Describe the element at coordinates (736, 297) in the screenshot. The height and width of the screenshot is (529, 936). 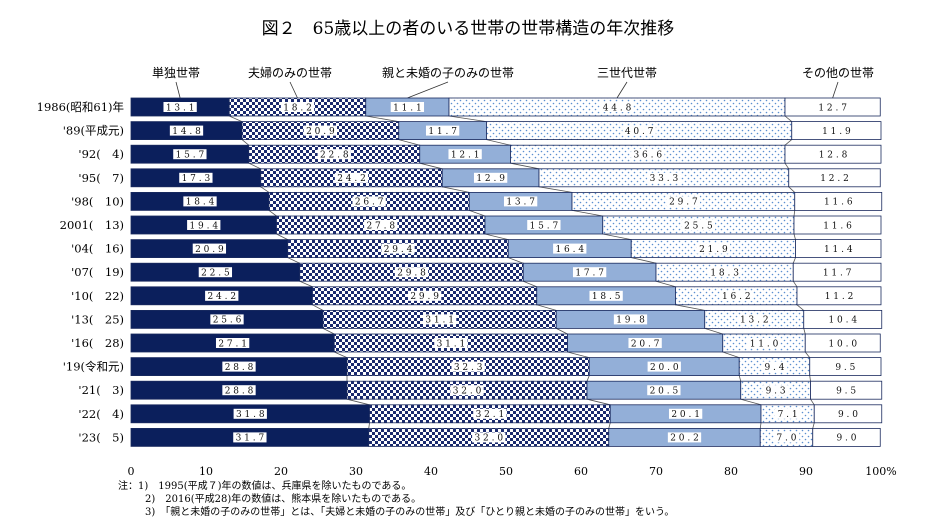
I see `data-label: 1 6 . 2` at that location.